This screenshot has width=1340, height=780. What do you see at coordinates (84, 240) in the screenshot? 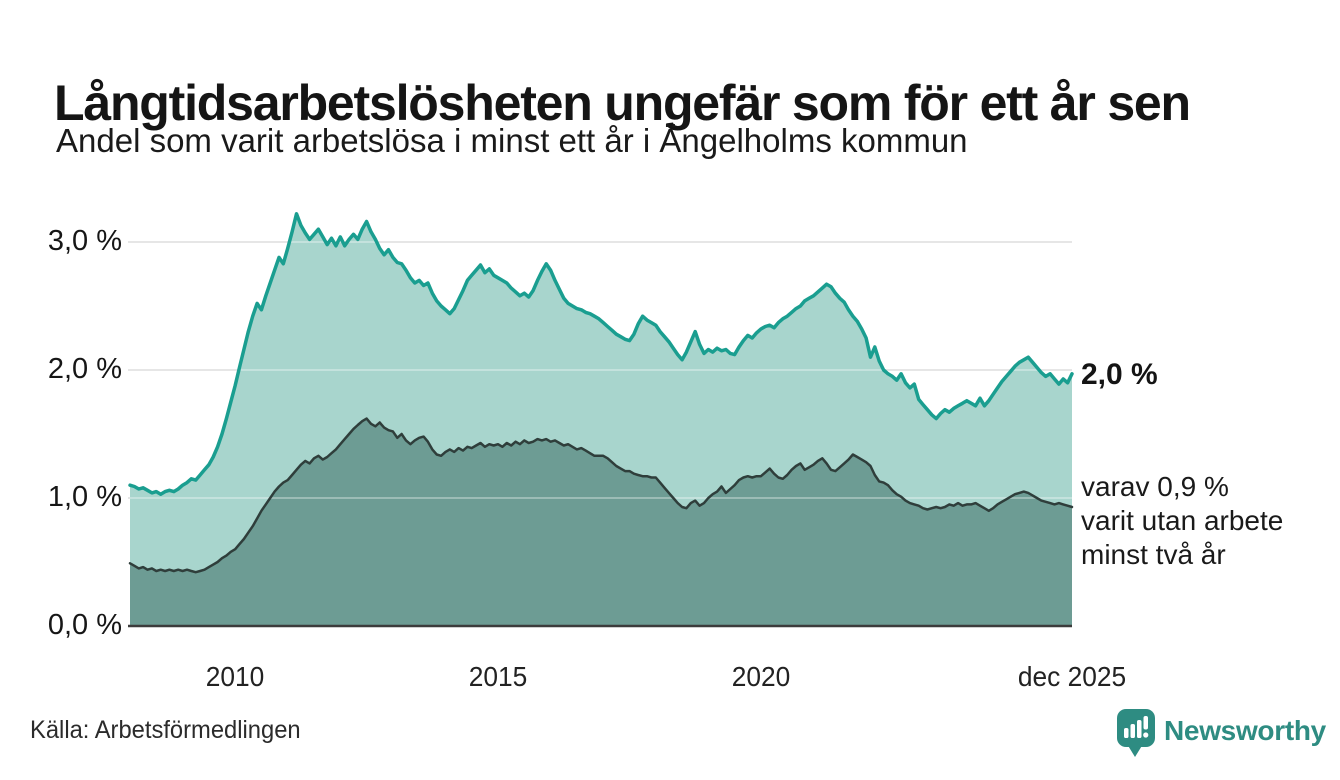
I see `y-tick-label: 3,0 %` at bounding box center [84, 240].